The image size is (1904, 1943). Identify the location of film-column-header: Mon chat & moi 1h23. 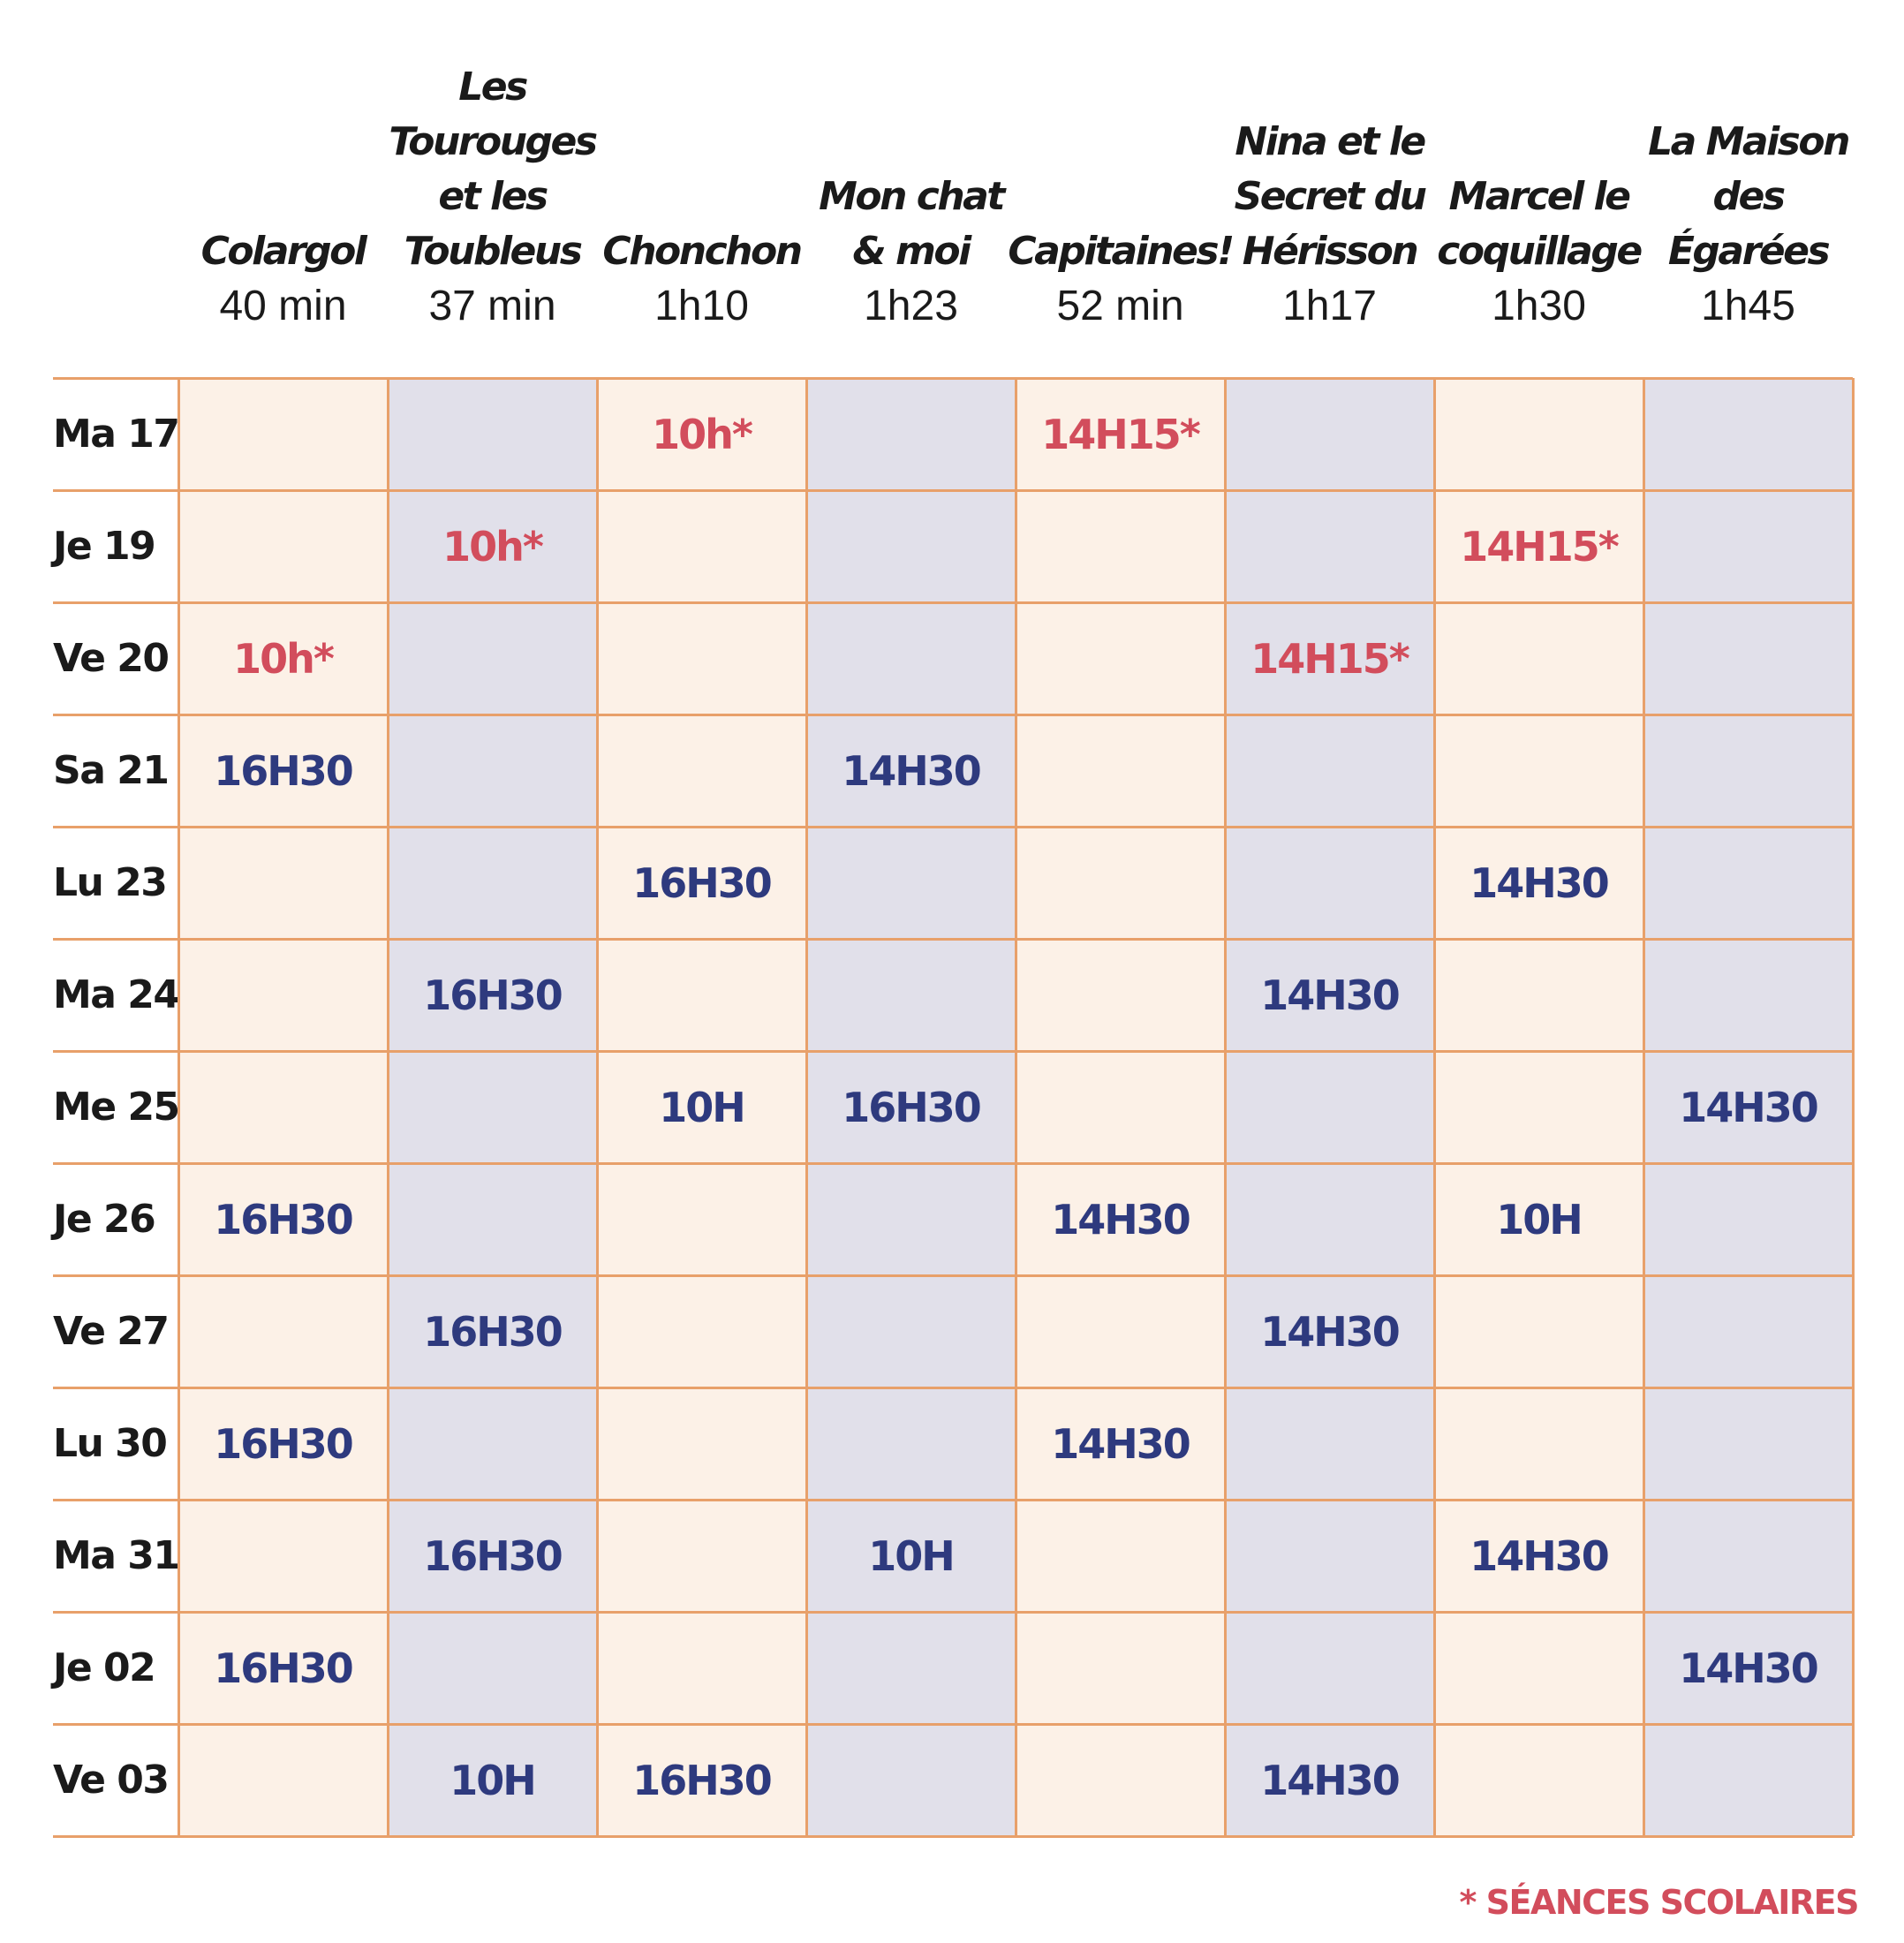
(911, 194).